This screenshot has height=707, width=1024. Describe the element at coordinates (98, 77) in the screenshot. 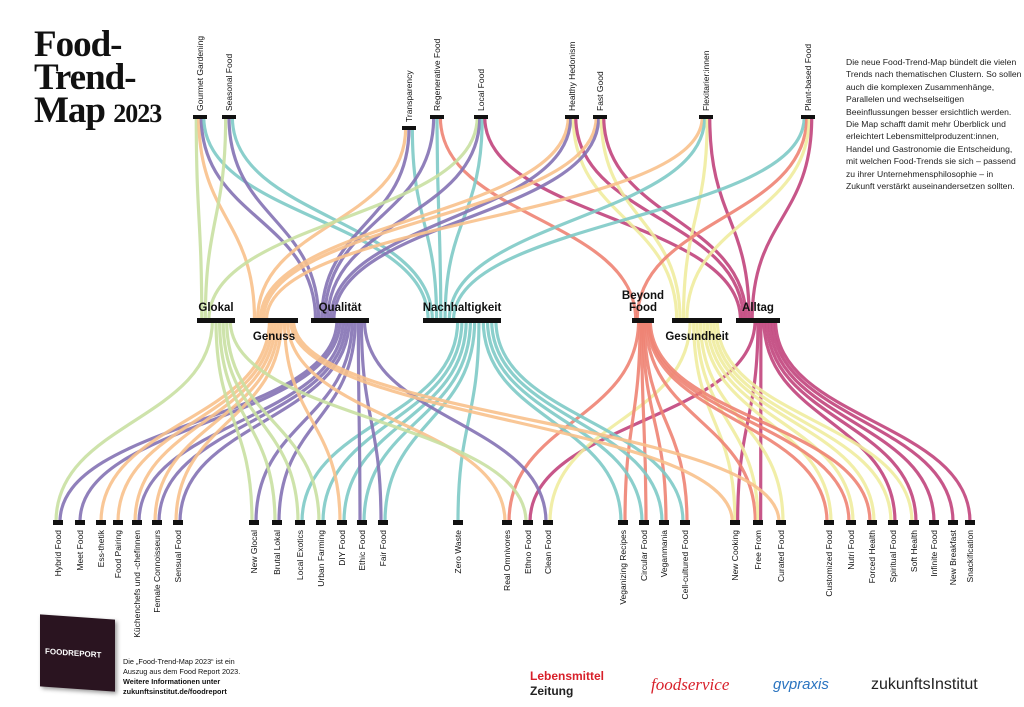

I see `page-title: Food- Trend- Map 2023` at that location.